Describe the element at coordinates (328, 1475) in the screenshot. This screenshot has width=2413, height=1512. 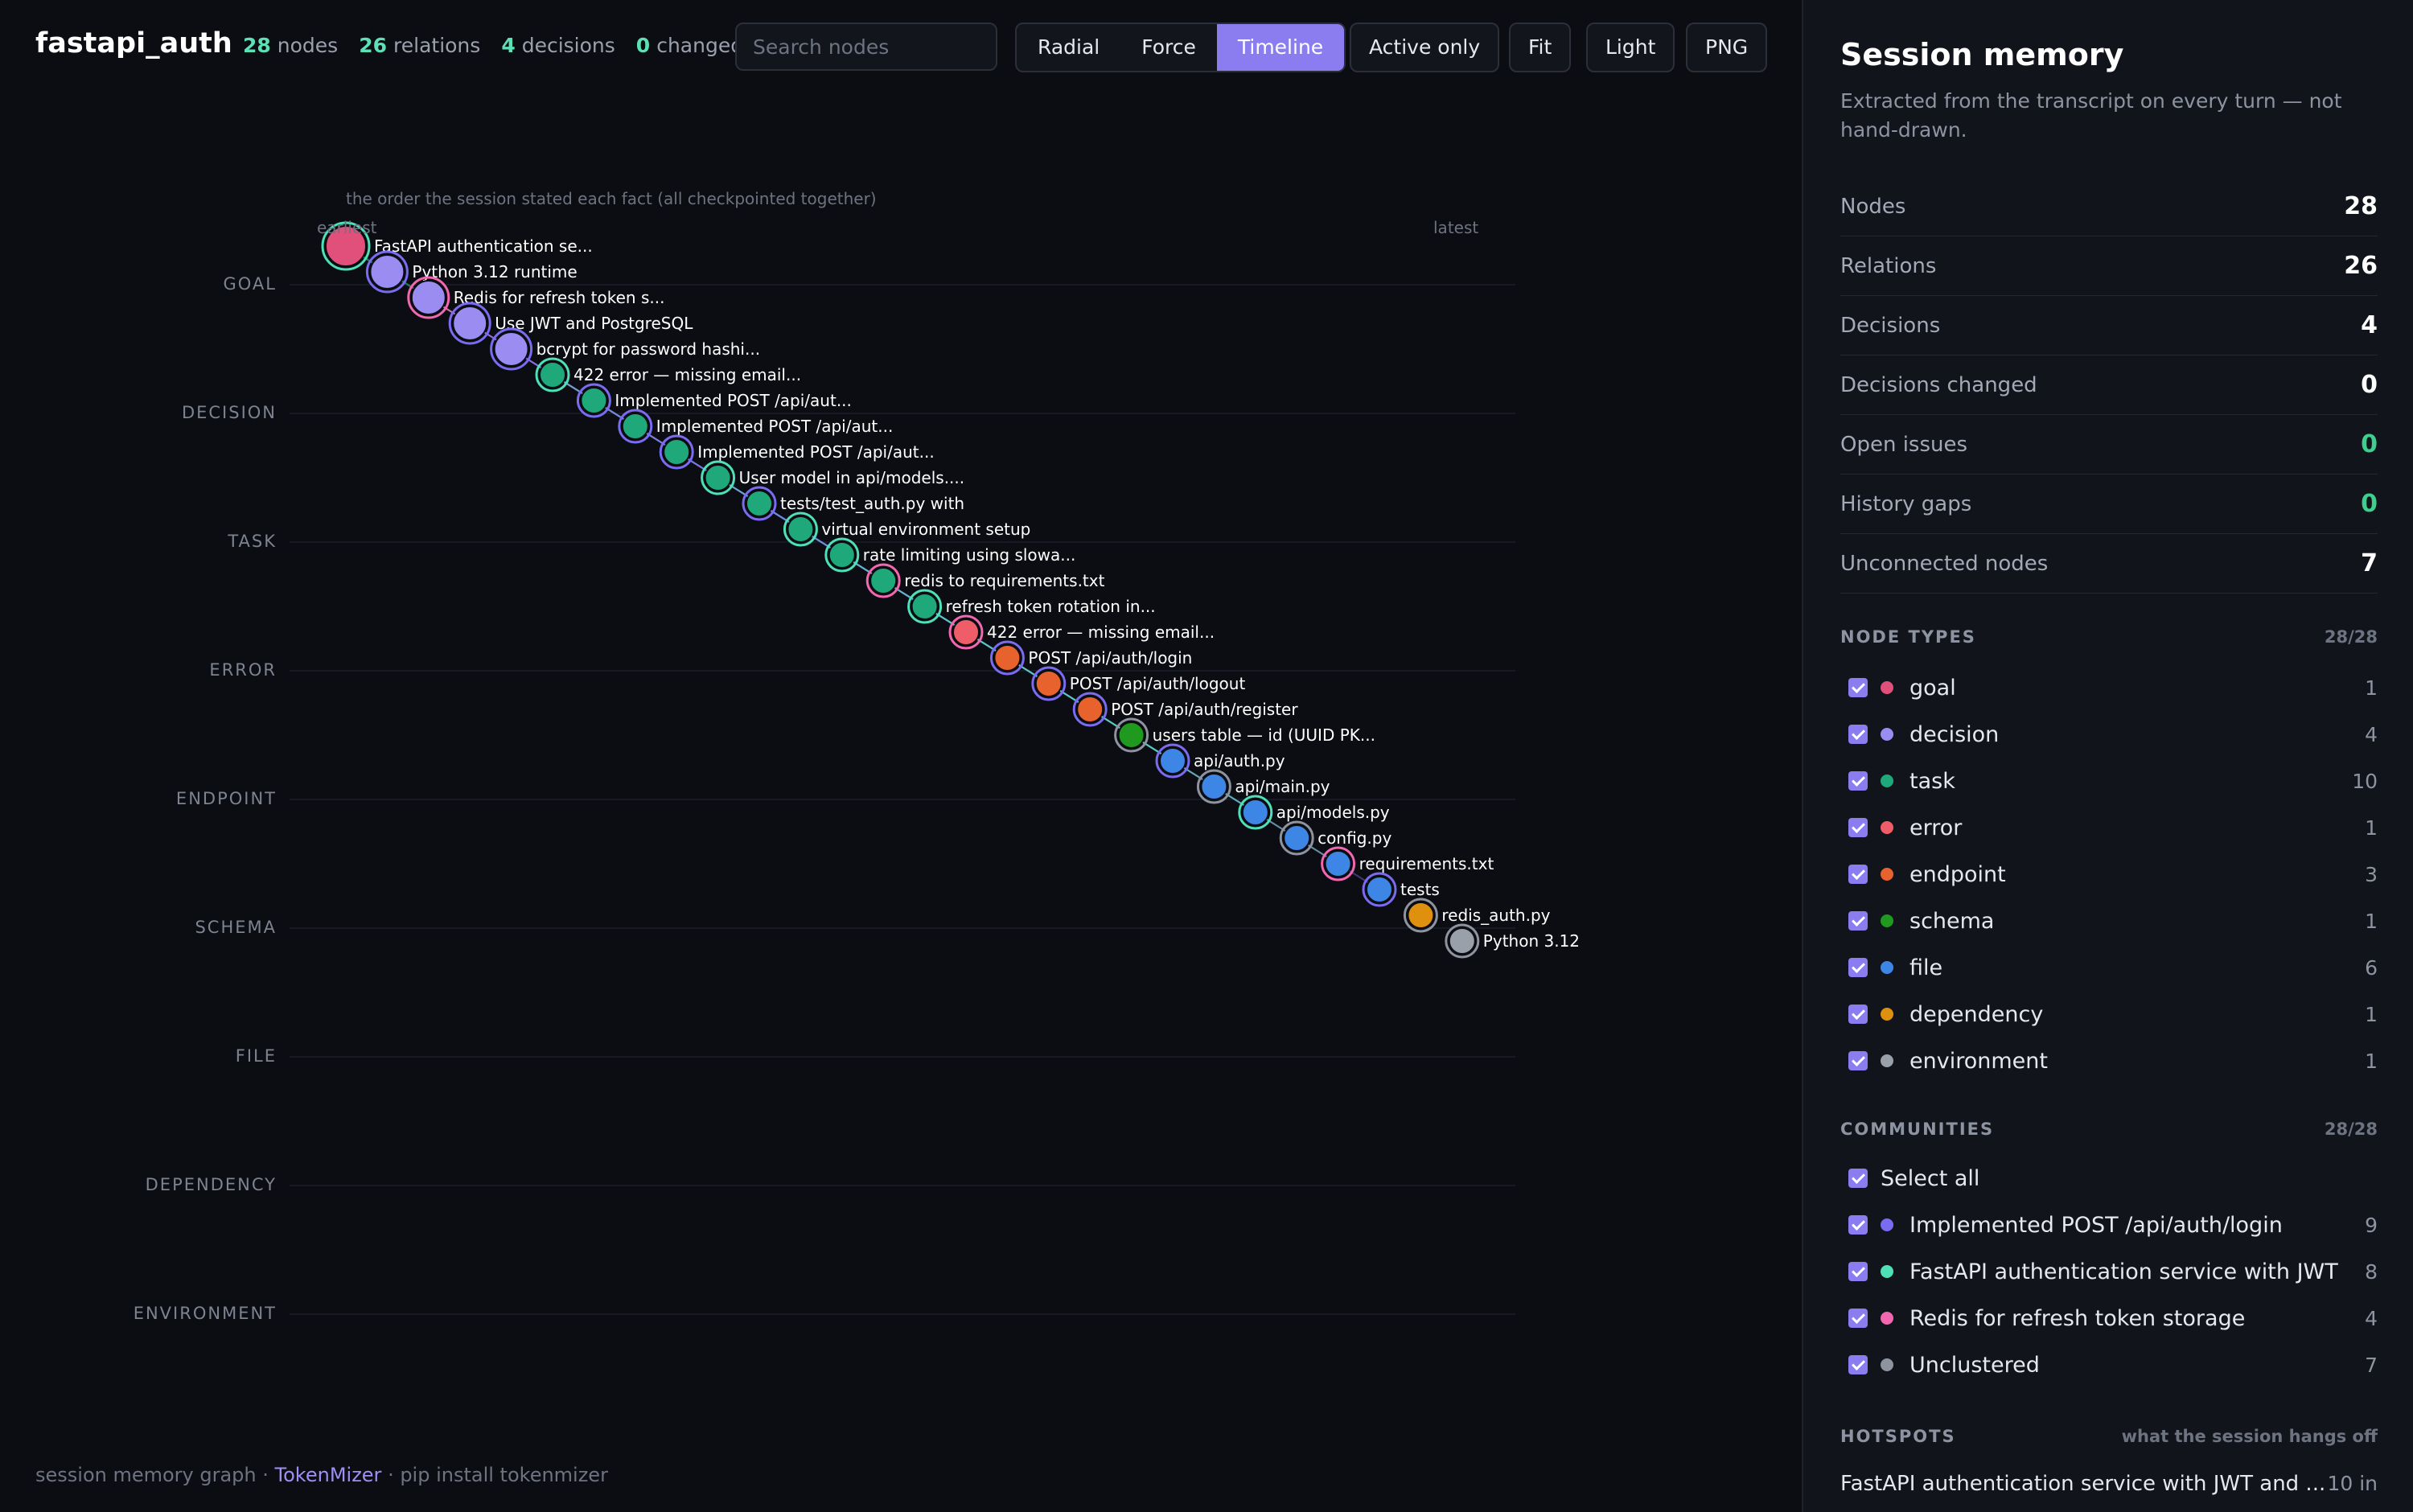
I see `tokenmizer-link: TokenMizer` at that location.